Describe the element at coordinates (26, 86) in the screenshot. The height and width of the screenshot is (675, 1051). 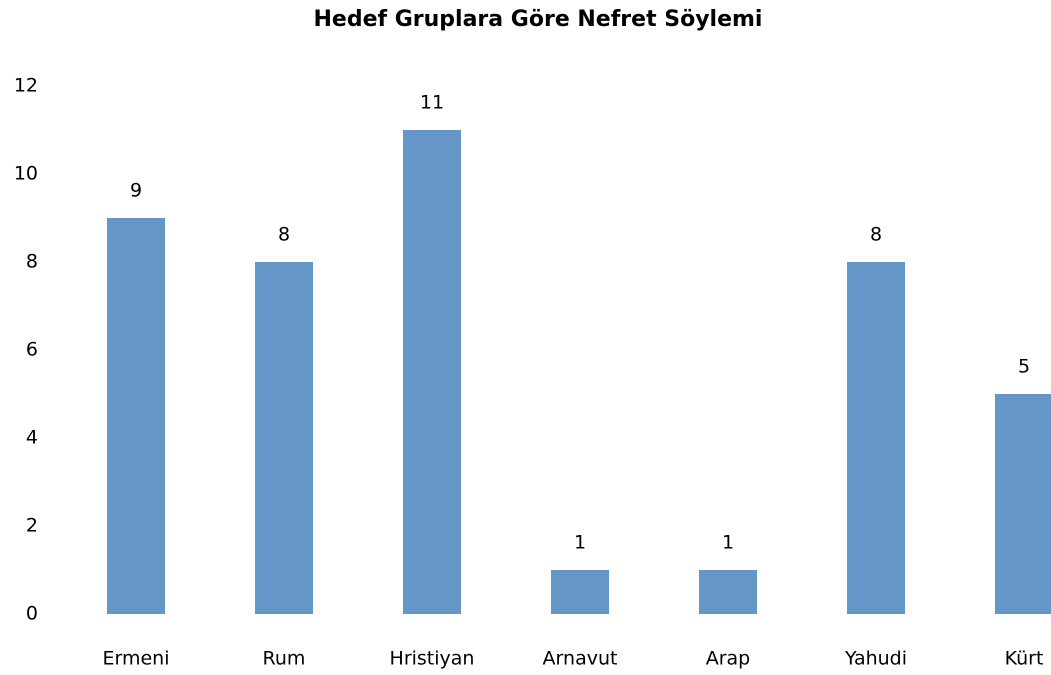
I see `y-tick-label: 12` at that location.